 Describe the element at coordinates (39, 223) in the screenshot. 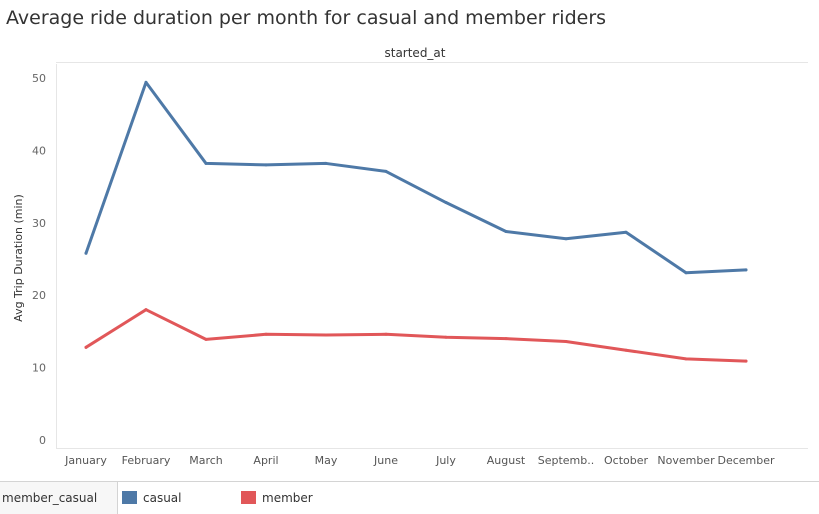

I see `y-tick-label-30: 30` at that location.